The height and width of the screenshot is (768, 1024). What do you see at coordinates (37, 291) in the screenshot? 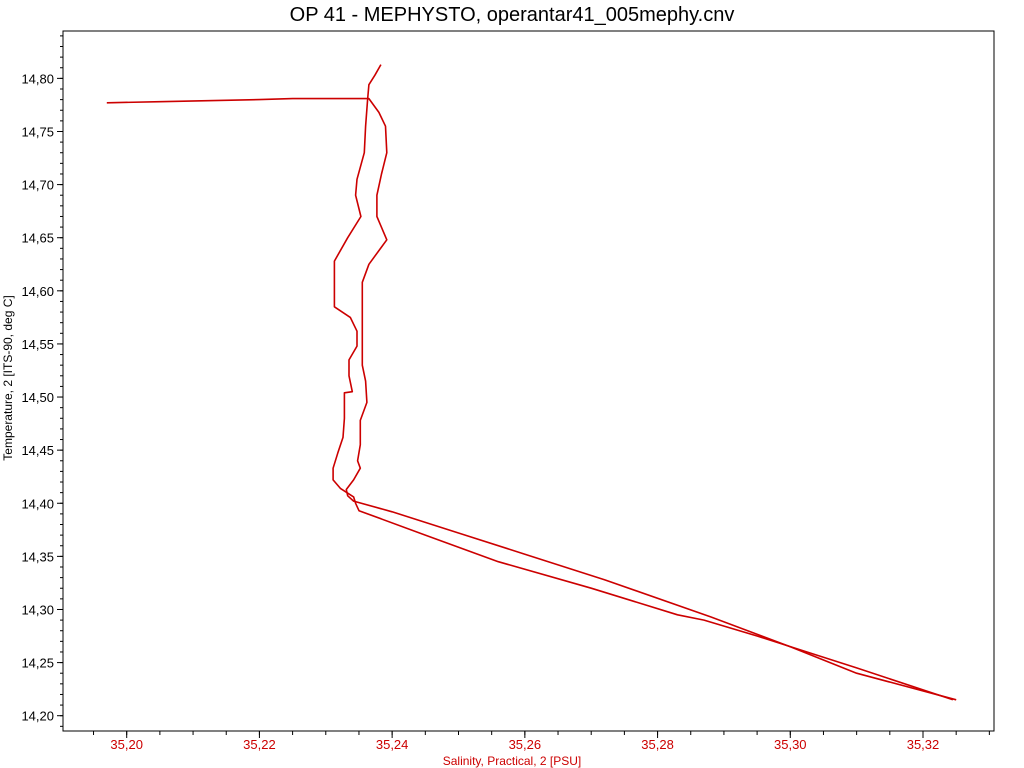
I see `y-tick-label: 14,60` at bounding box center [37, 291].